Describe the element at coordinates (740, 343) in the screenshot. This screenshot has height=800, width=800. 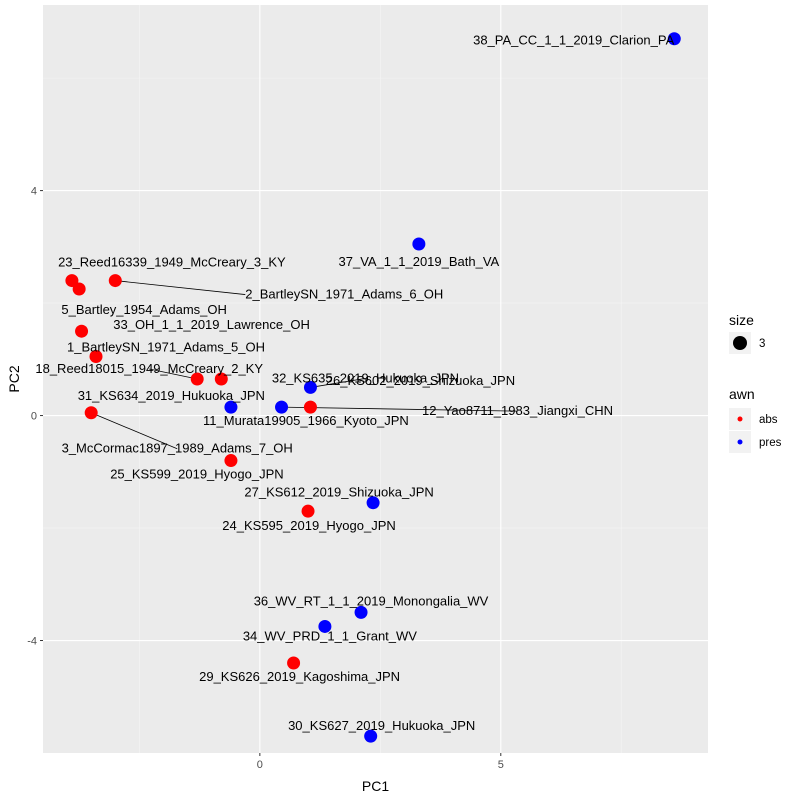
I see `legend-size-key` at that location.